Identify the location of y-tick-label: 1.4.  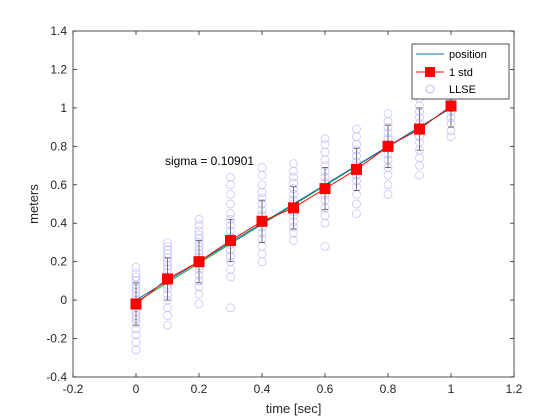
(58, 31).